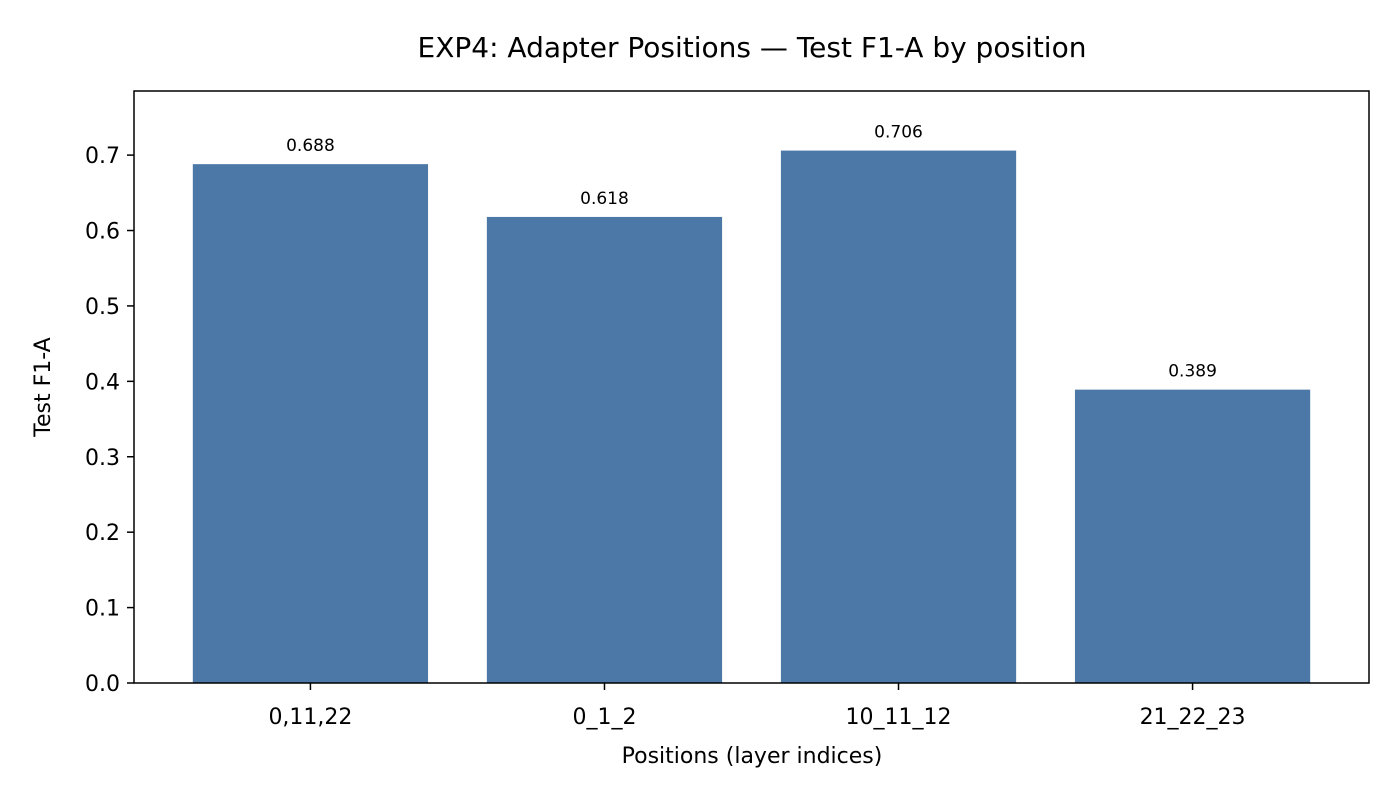  What do you see at coordinates (102, 458) in the screenshot?
I see `y-tick-label: 0.3` at bounding box center [102, 458].